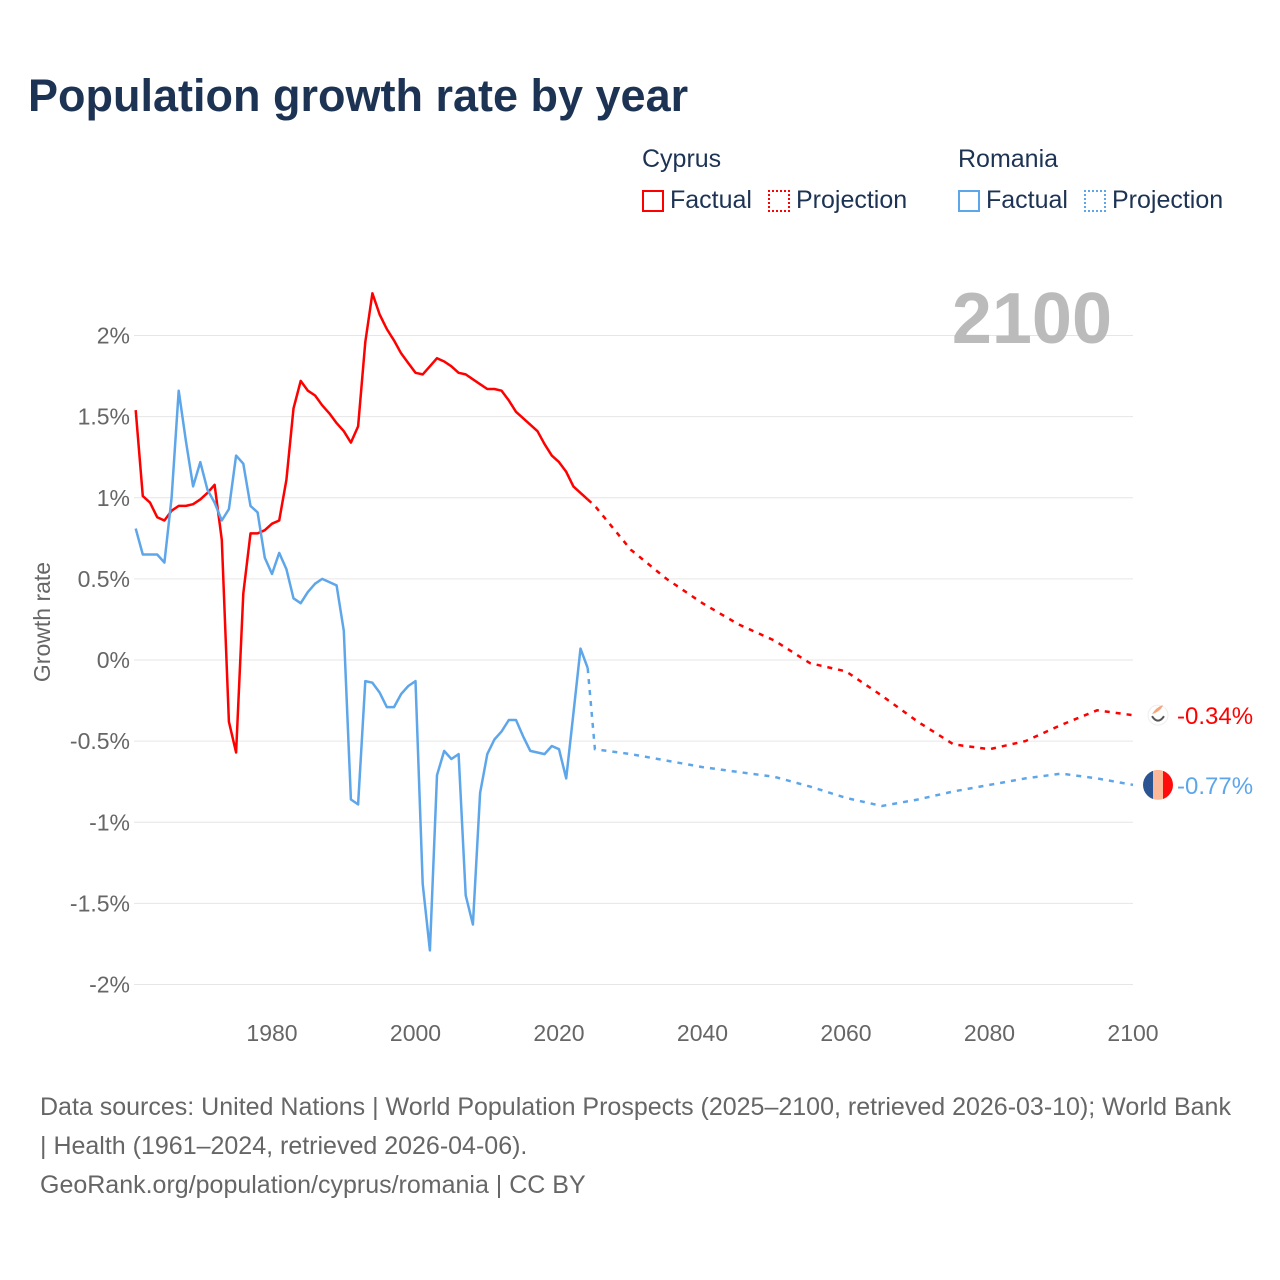  I want to click on y-tick-label: 1%, so click(113, 498).